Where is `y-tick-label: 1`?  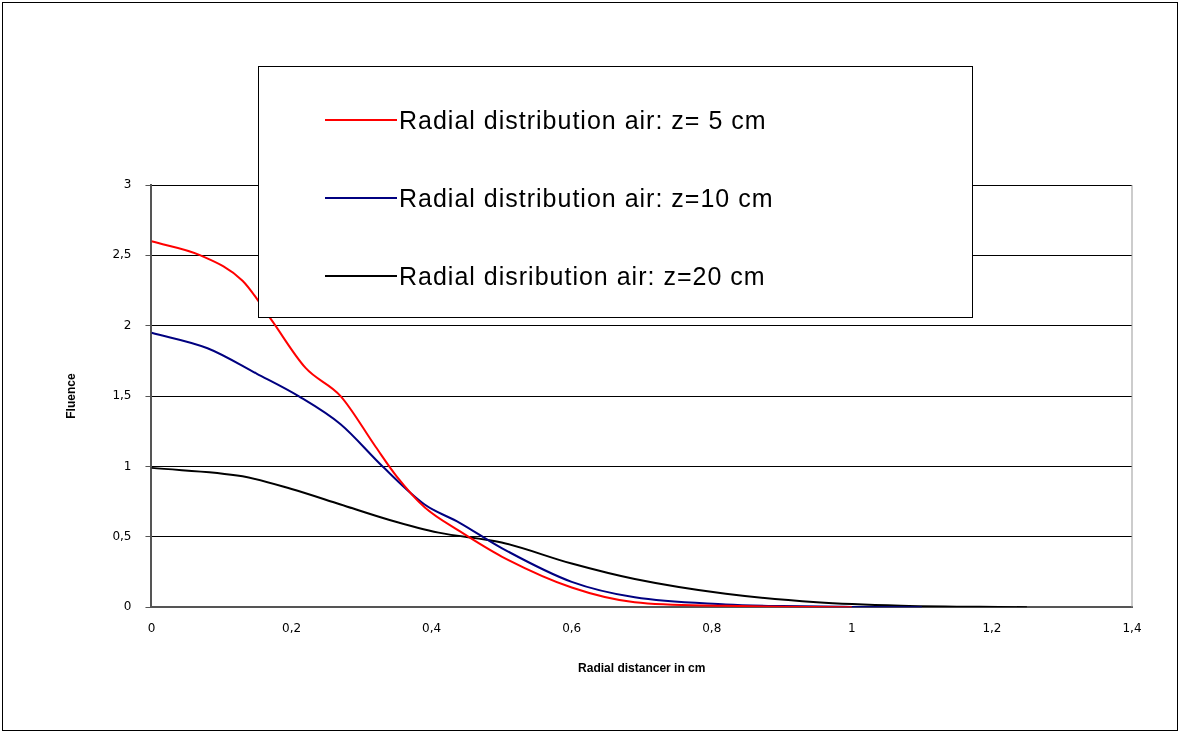 y-tick-label: 1 is located at coordinates (127, 465).